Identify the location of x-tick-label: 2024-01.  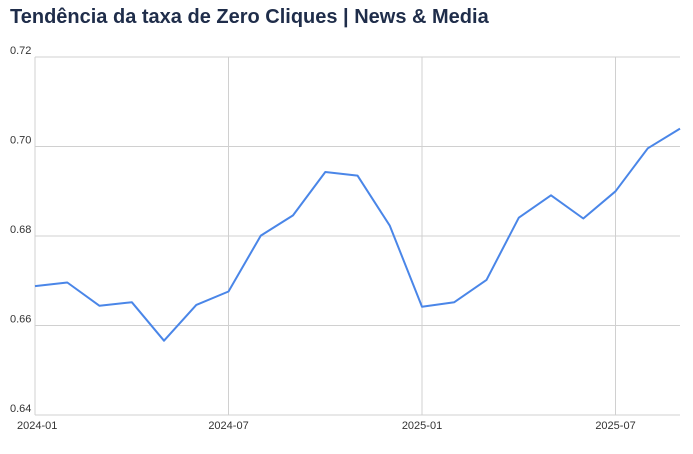
(37, 426).